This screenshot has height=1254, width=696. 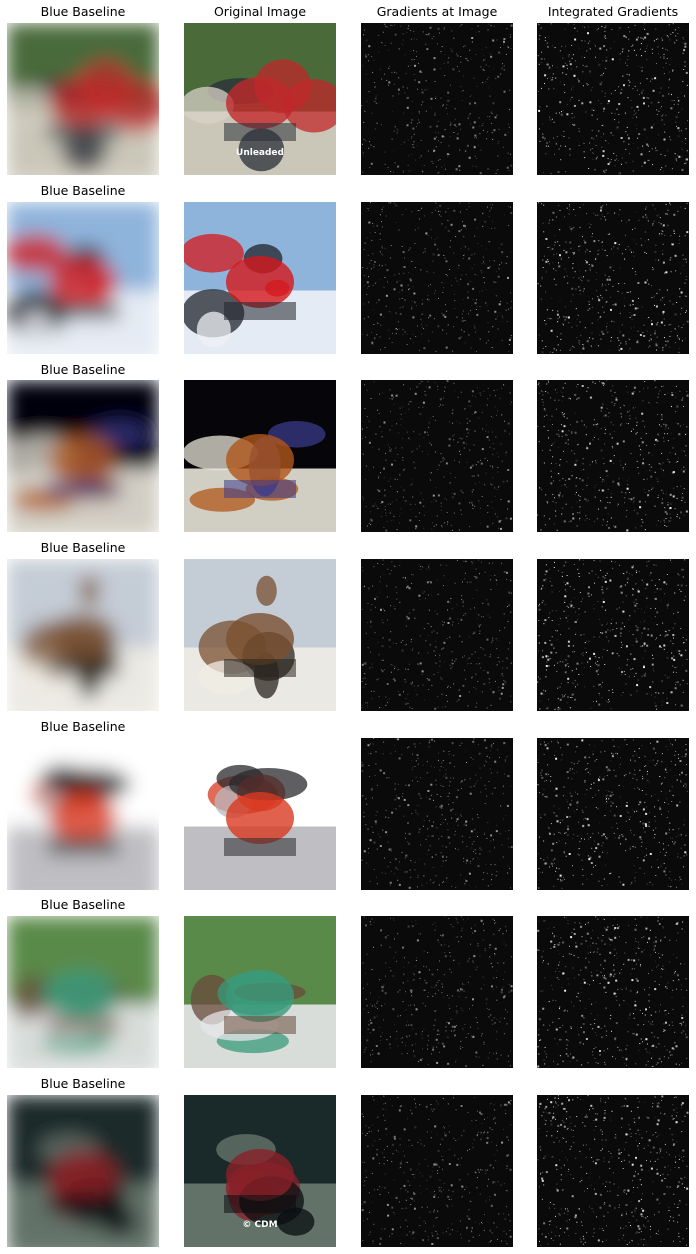 What do you see at coordinates (259, 1225) in the screenshot?
I see `image-caption-text: © CDM` at bounding box center [259, 1225].